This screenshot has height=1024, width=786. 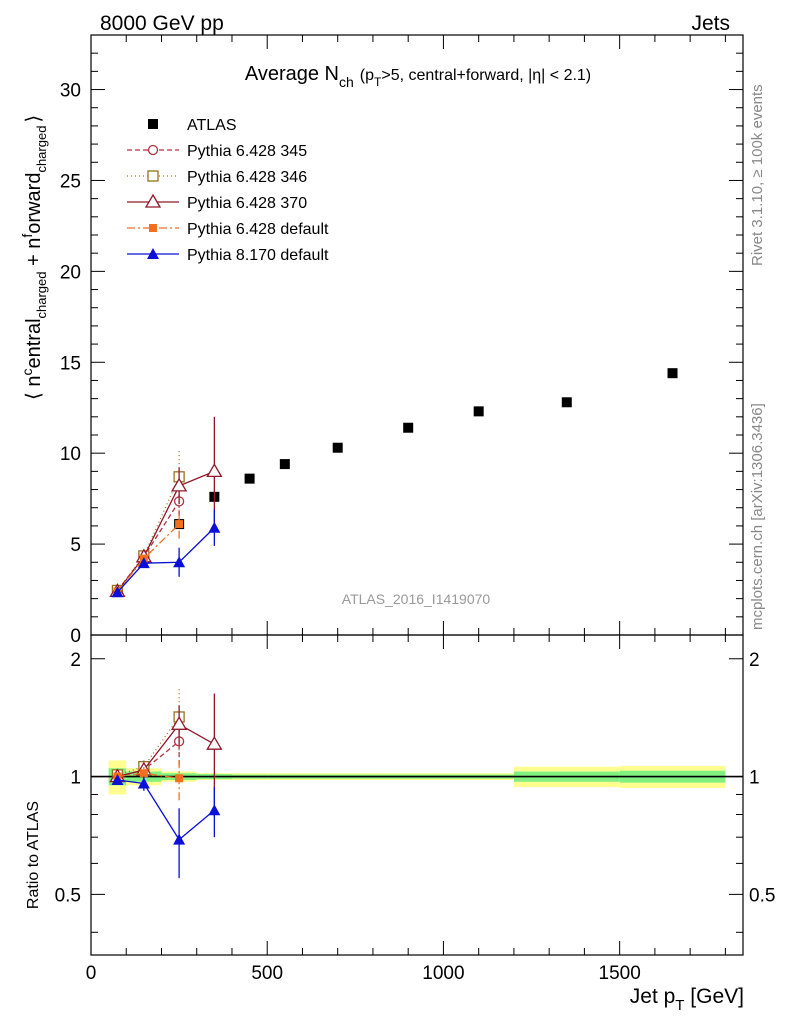 I want to click on ylabel-open: ⟨ n, so click(x=34, y=388).